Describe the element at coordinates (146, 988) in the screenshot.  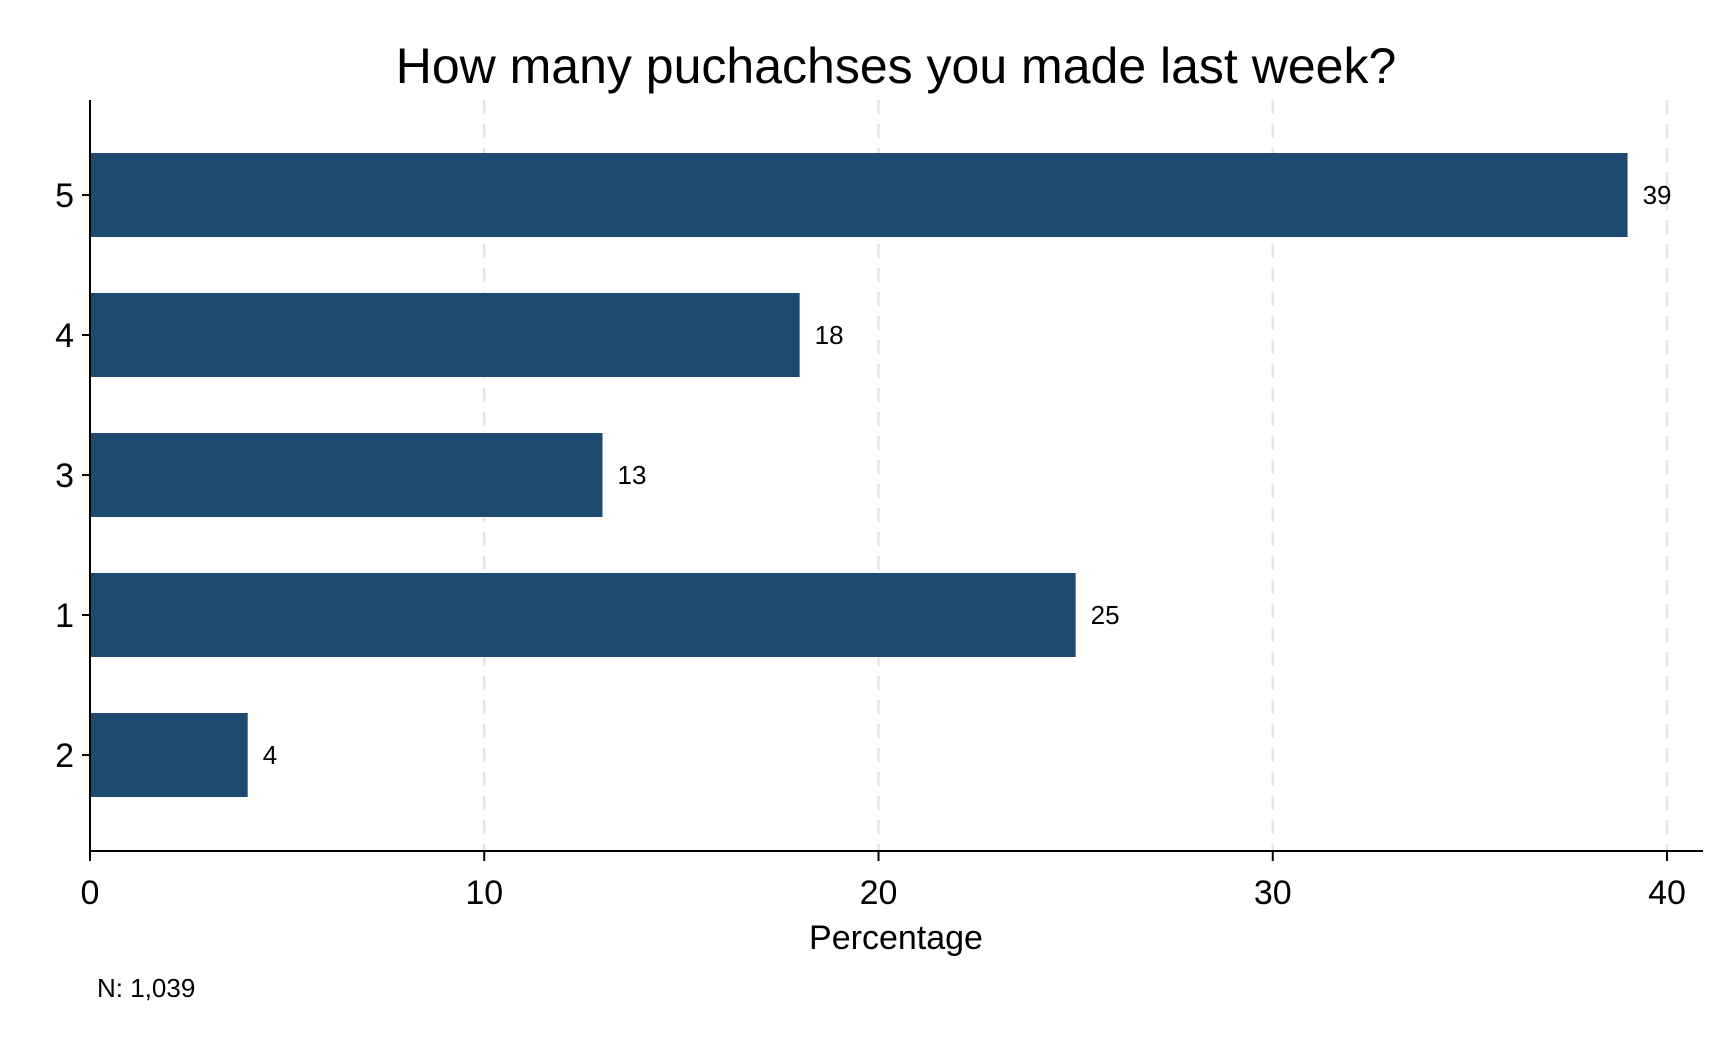
I see `sample-size-note: N: 1,039` at that location.